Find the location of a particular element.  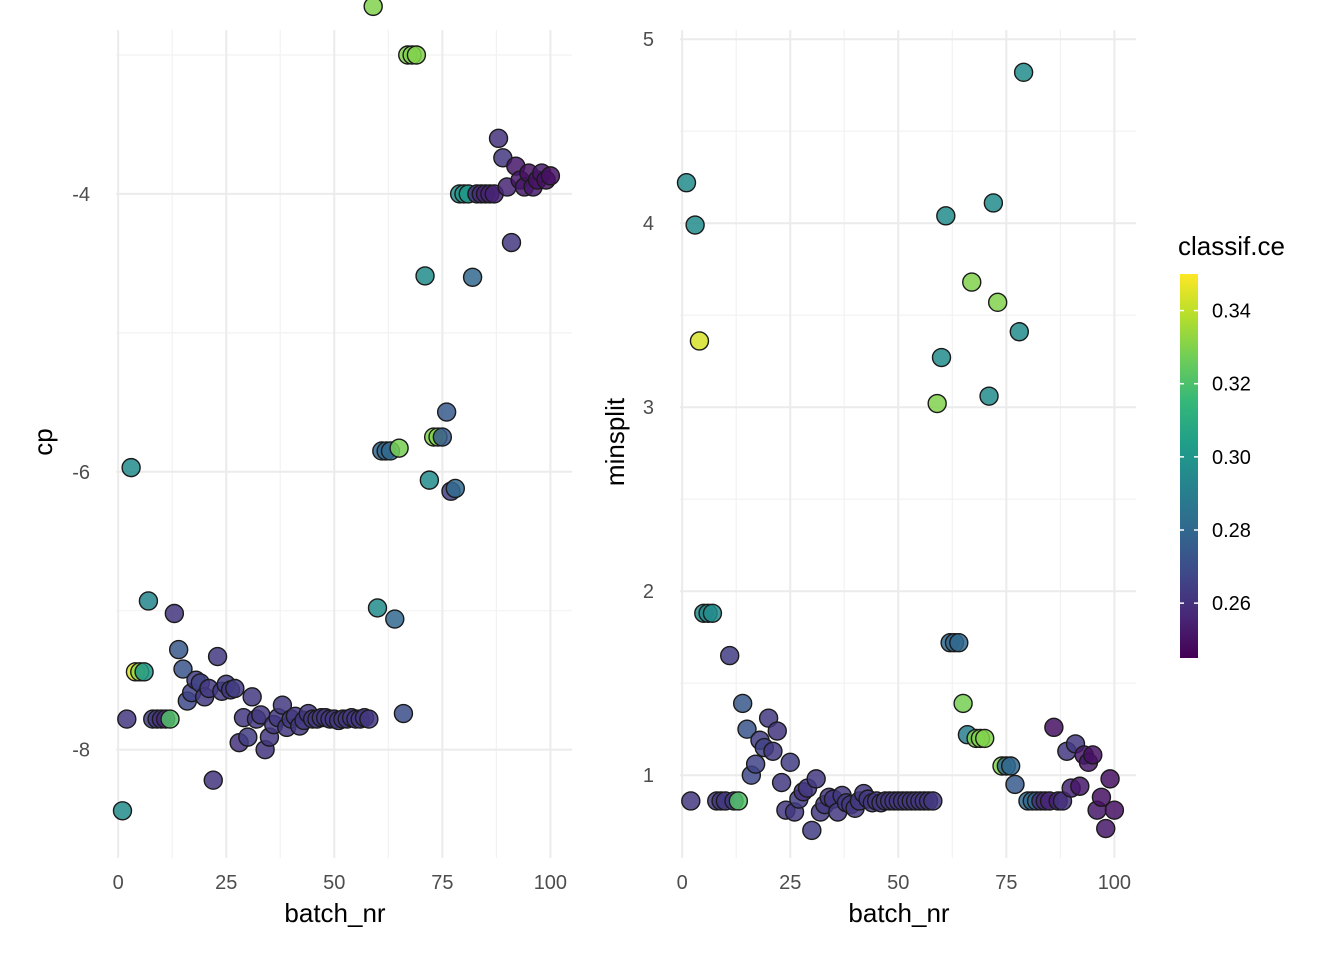

legend-colorbar is located at coordinates (1189, 466).